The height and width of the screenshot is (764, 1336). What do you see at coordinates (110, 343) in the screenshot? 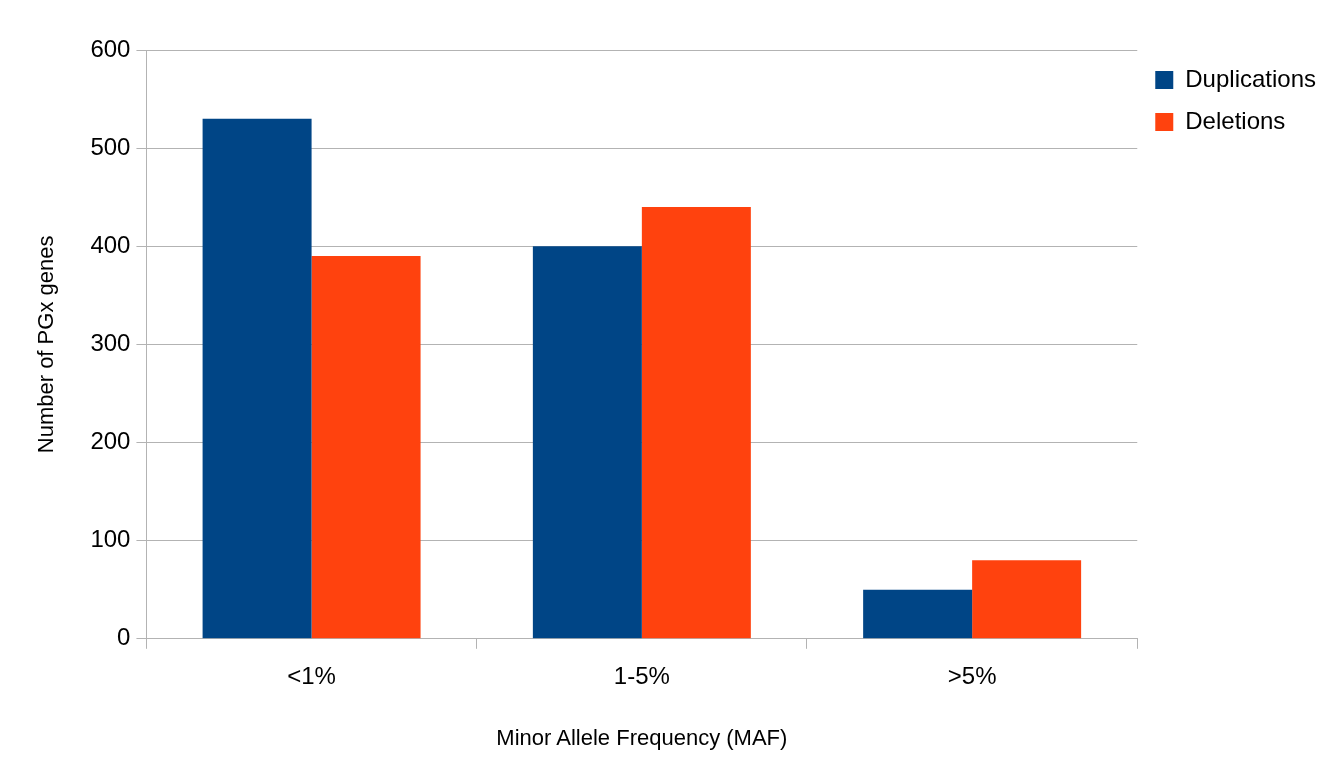
I see `y-tick-label: 300` at bounding box center [110, 343].